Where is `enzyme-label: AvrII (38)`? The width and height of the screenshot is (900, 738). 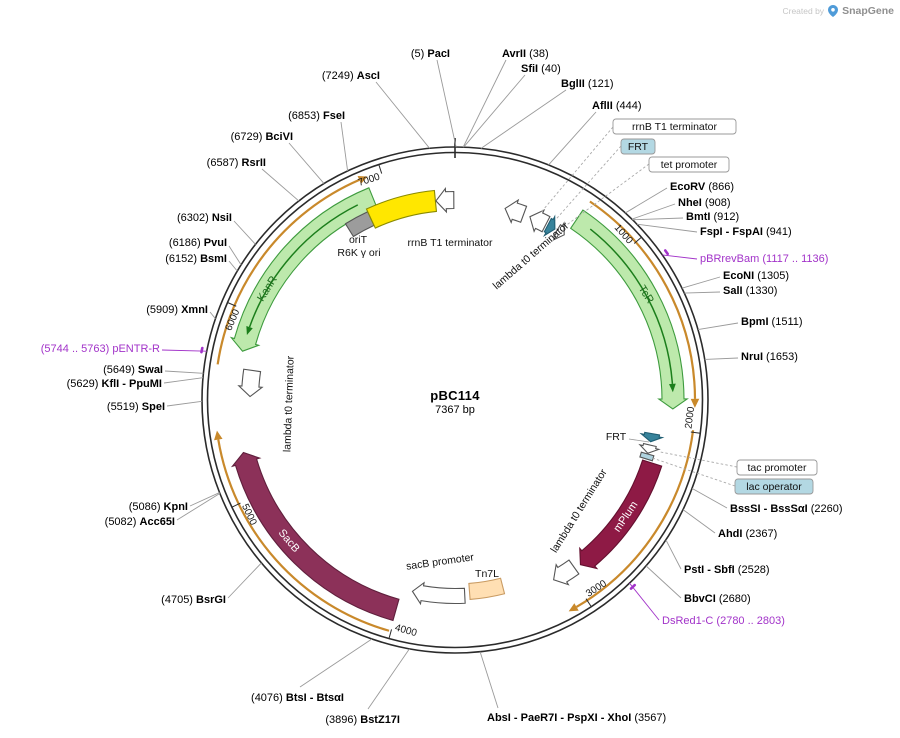 enzyme-label: AvrII (38) is located at coordinates (525, 54).